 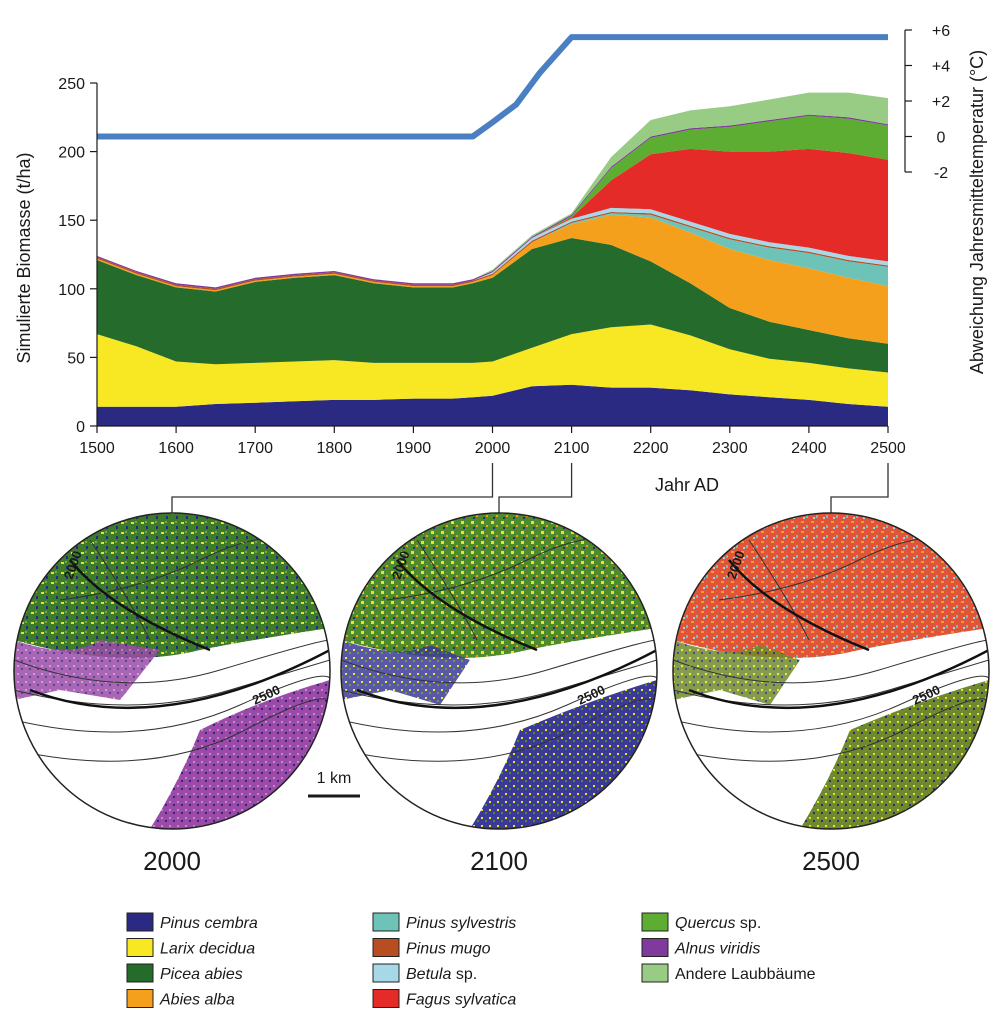 I want to click on x-tick-label: 2100, so click(x=572, y=448).